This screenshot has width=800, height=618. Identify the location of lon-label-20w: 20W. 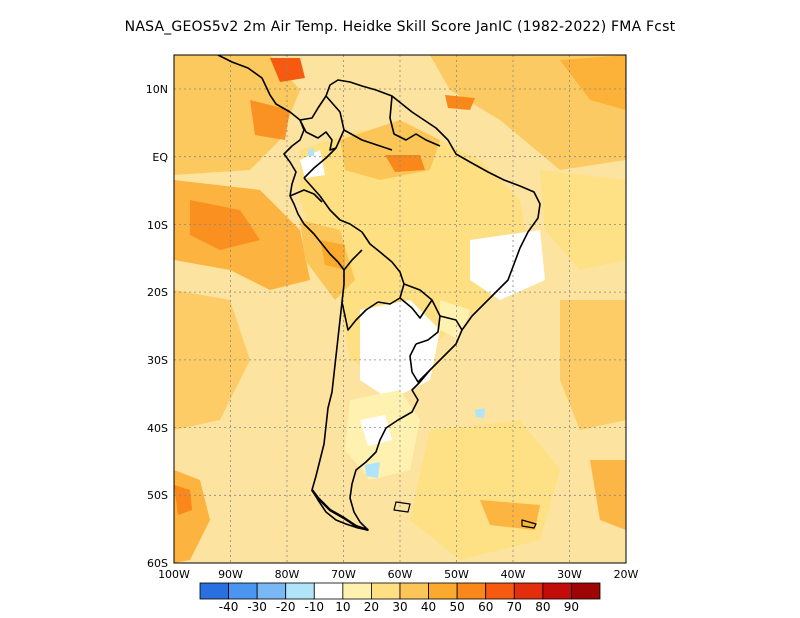
(626, 574).